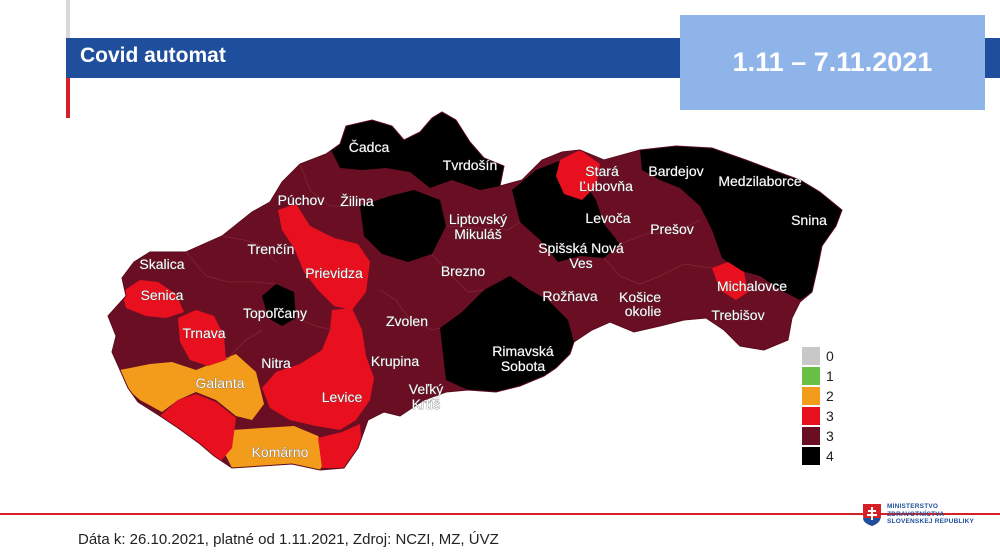  Describe the element at coordinates (477, 234) in the screenshot. I see `district-label: Mikuláš` at that location.